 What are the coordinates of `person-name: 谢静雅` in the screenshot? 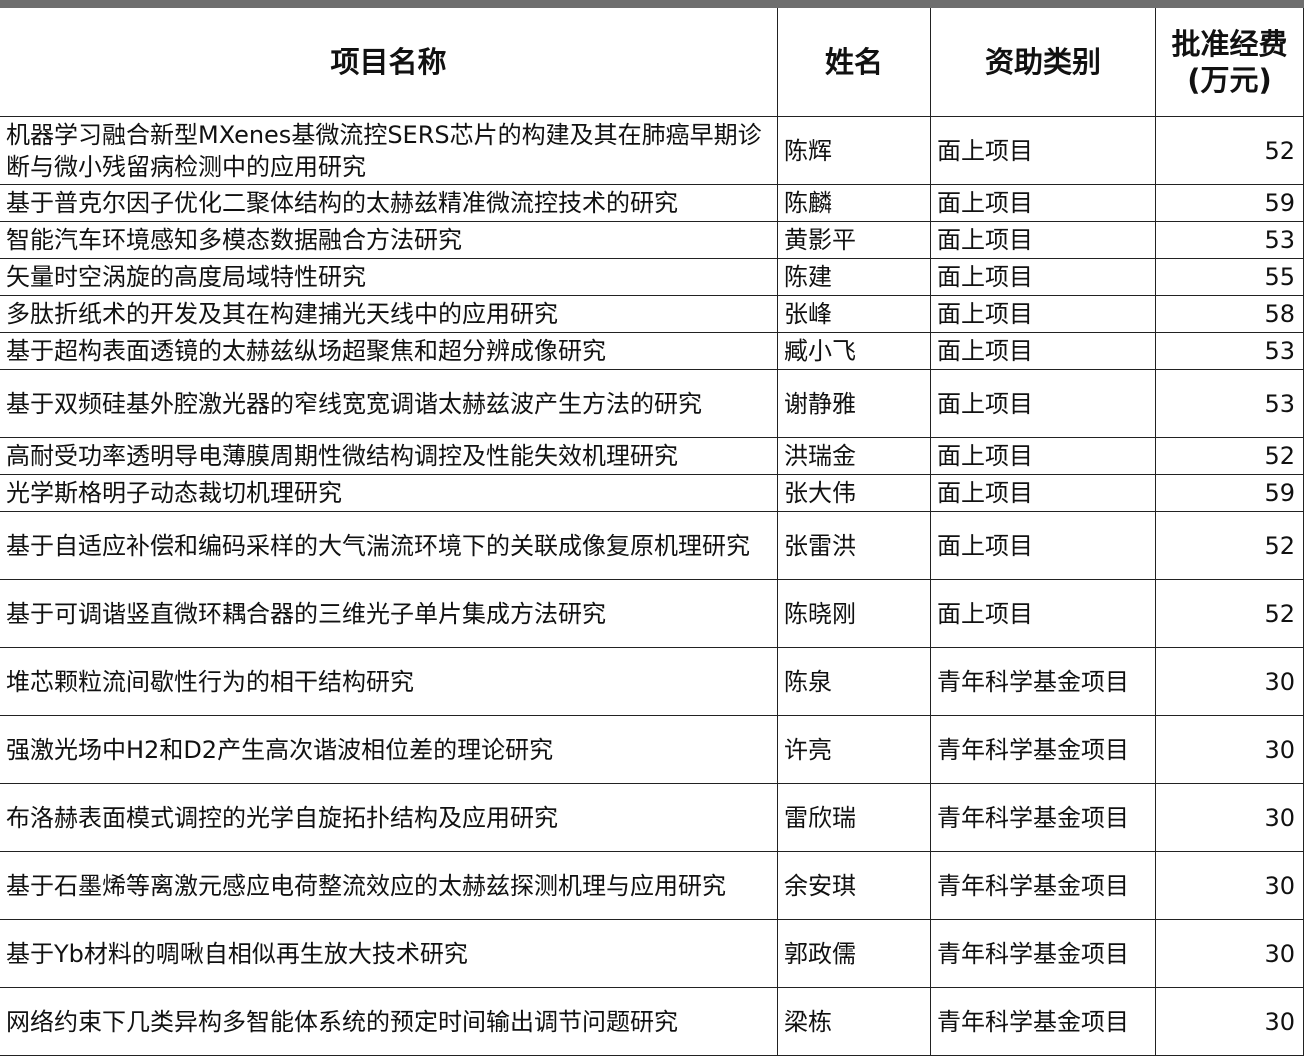 It's located at (854, 404).